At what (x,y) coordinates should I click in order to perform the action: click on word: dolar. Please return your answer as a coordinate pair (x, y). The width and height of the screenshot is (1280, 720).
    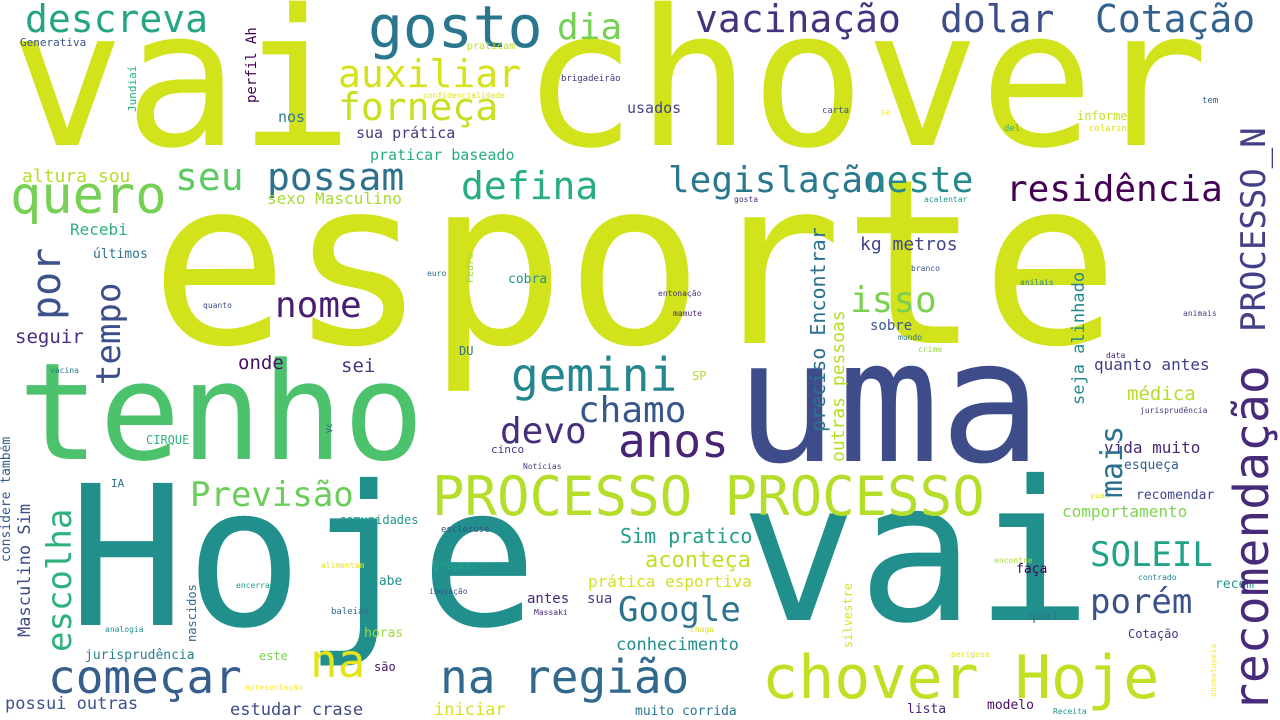
    Looking at the image, I should click on (997, 20).